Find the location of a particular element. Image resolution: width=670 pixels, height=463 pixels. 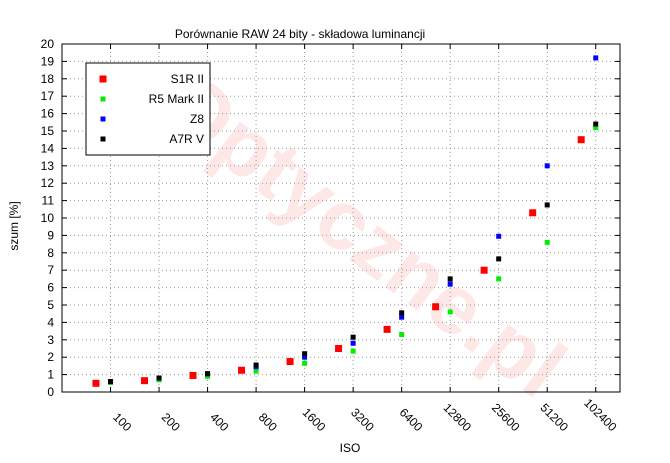

y-tick-label: 15 is located at coordinates (48, 131).